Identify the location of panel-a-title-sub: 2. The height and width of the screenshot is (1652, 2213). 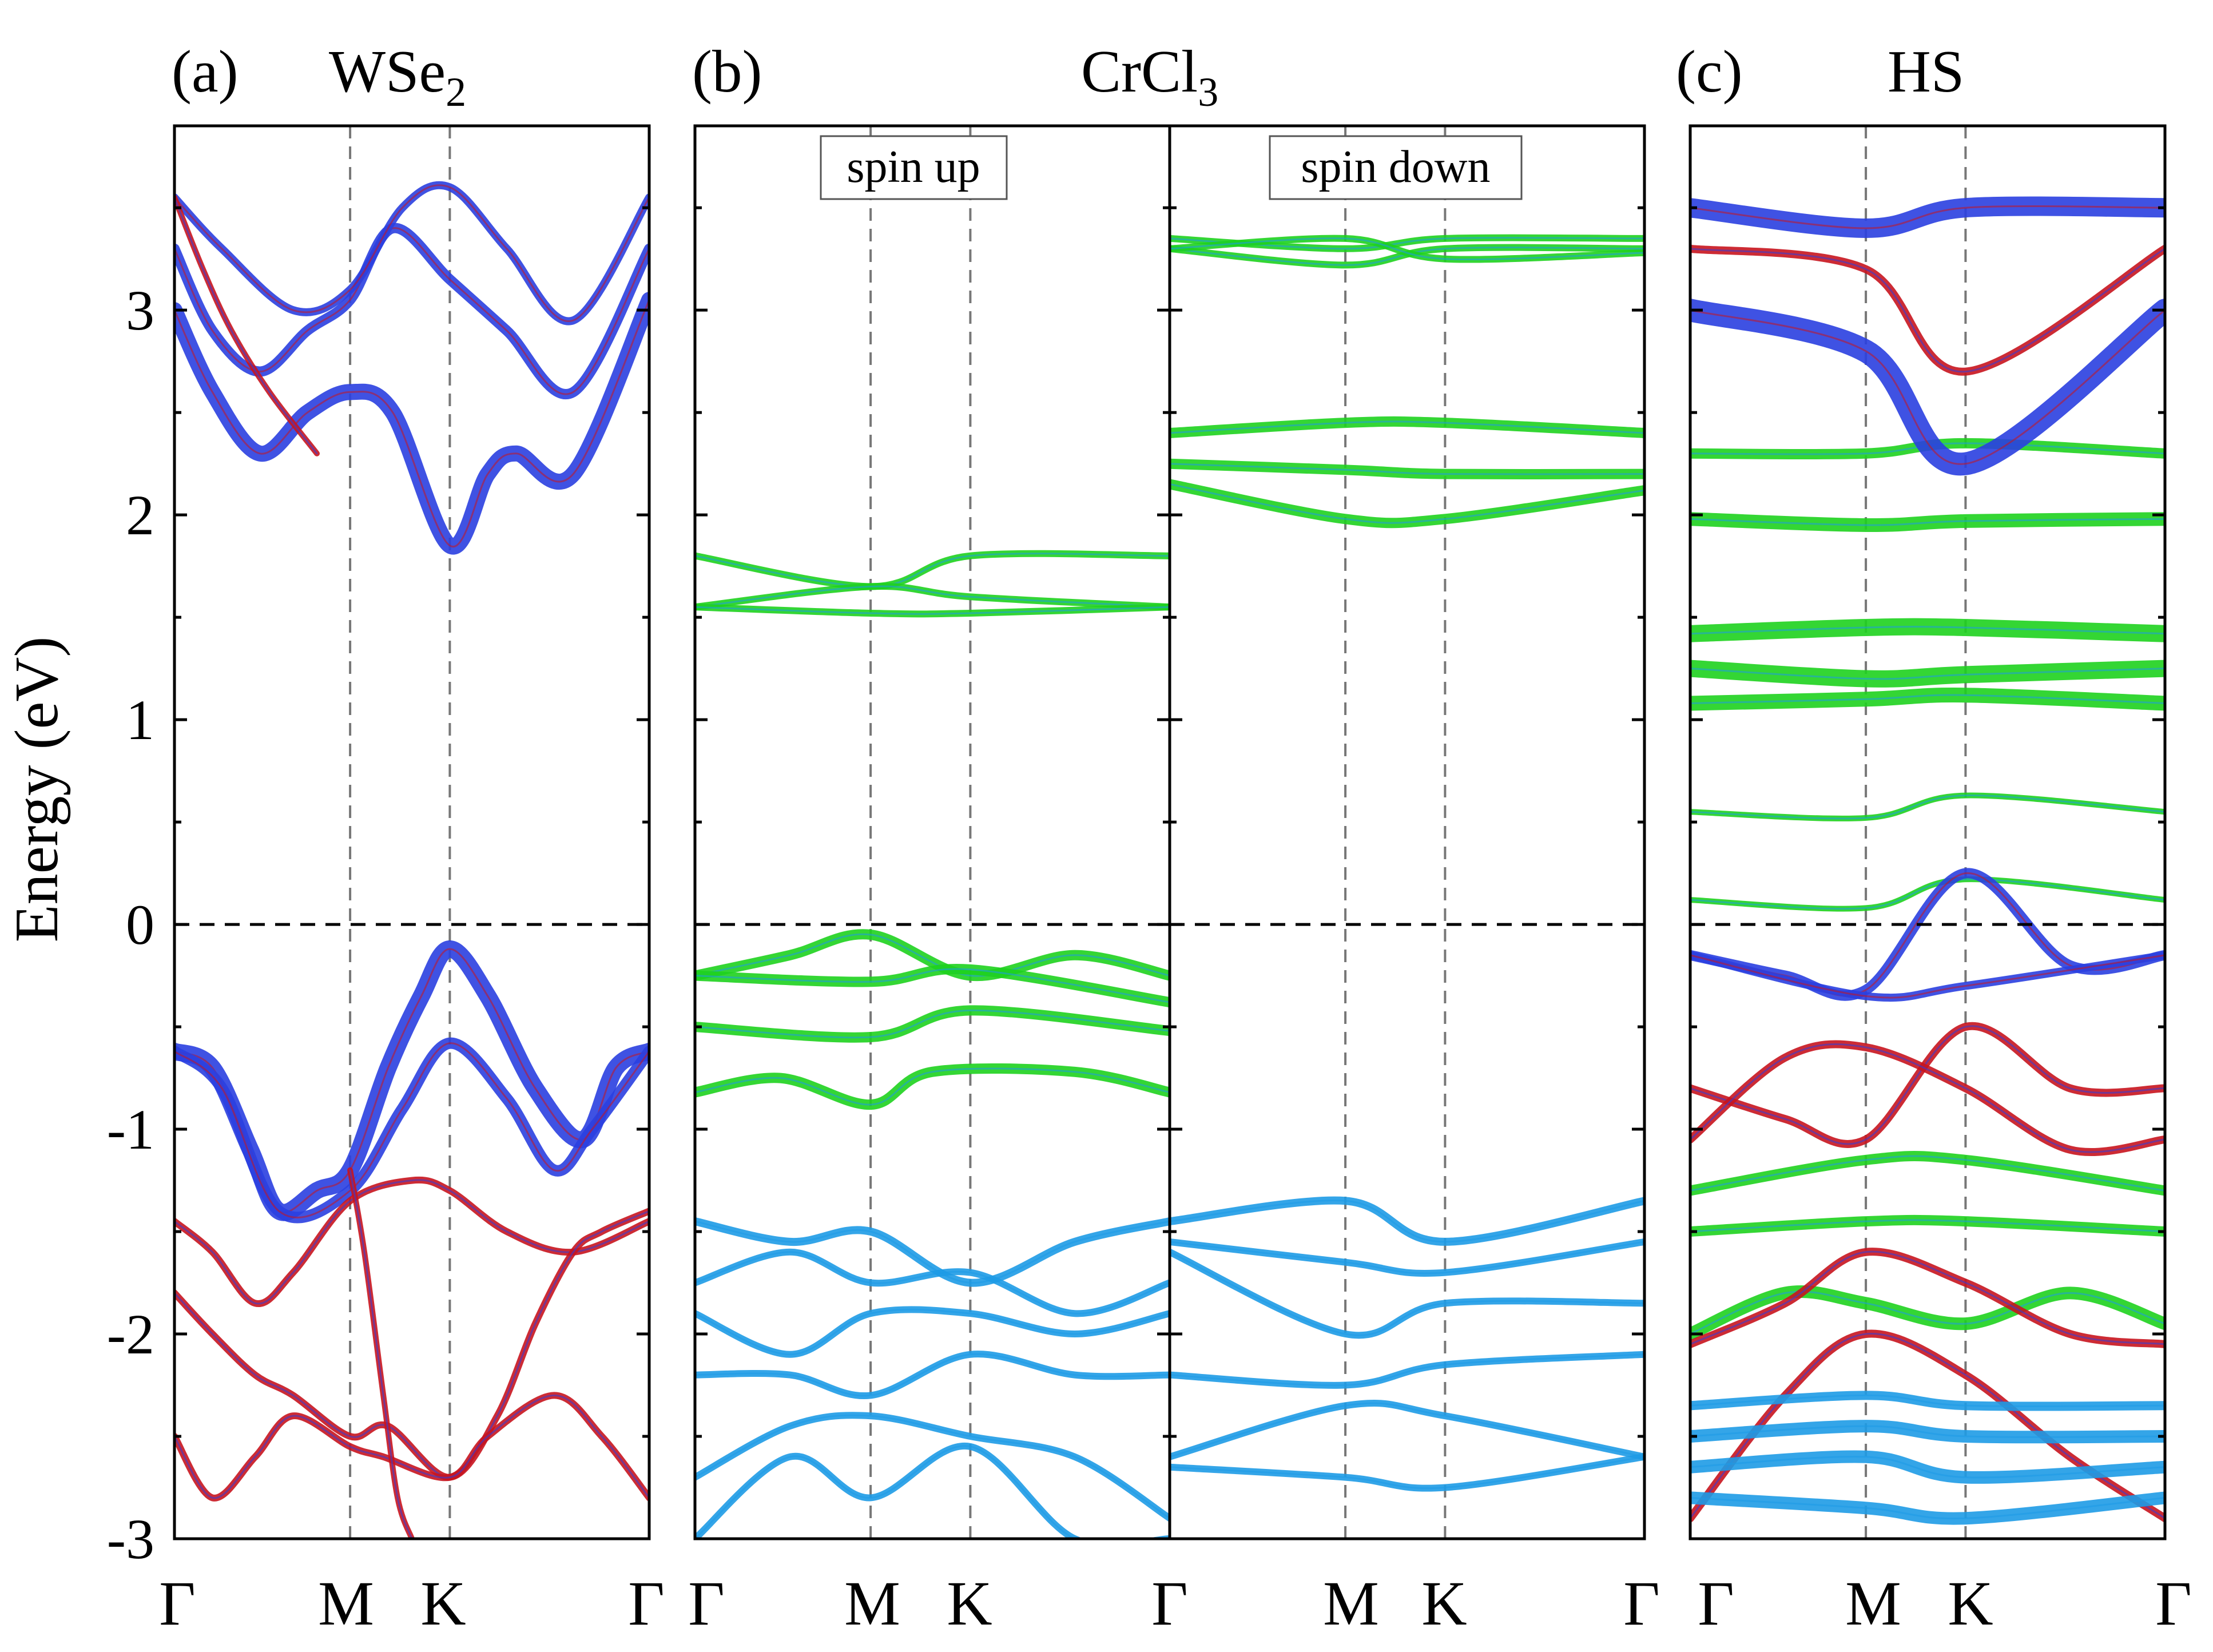
(456, 92).